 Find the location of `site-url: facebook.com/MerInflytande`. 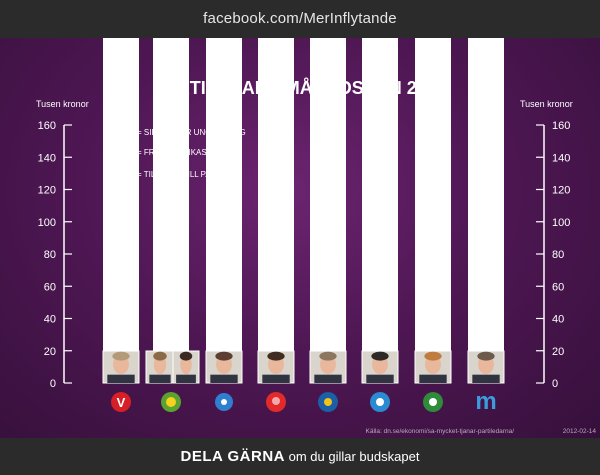

site-url: facebook.com/MerInflytande is located at coordinates (300, 18).